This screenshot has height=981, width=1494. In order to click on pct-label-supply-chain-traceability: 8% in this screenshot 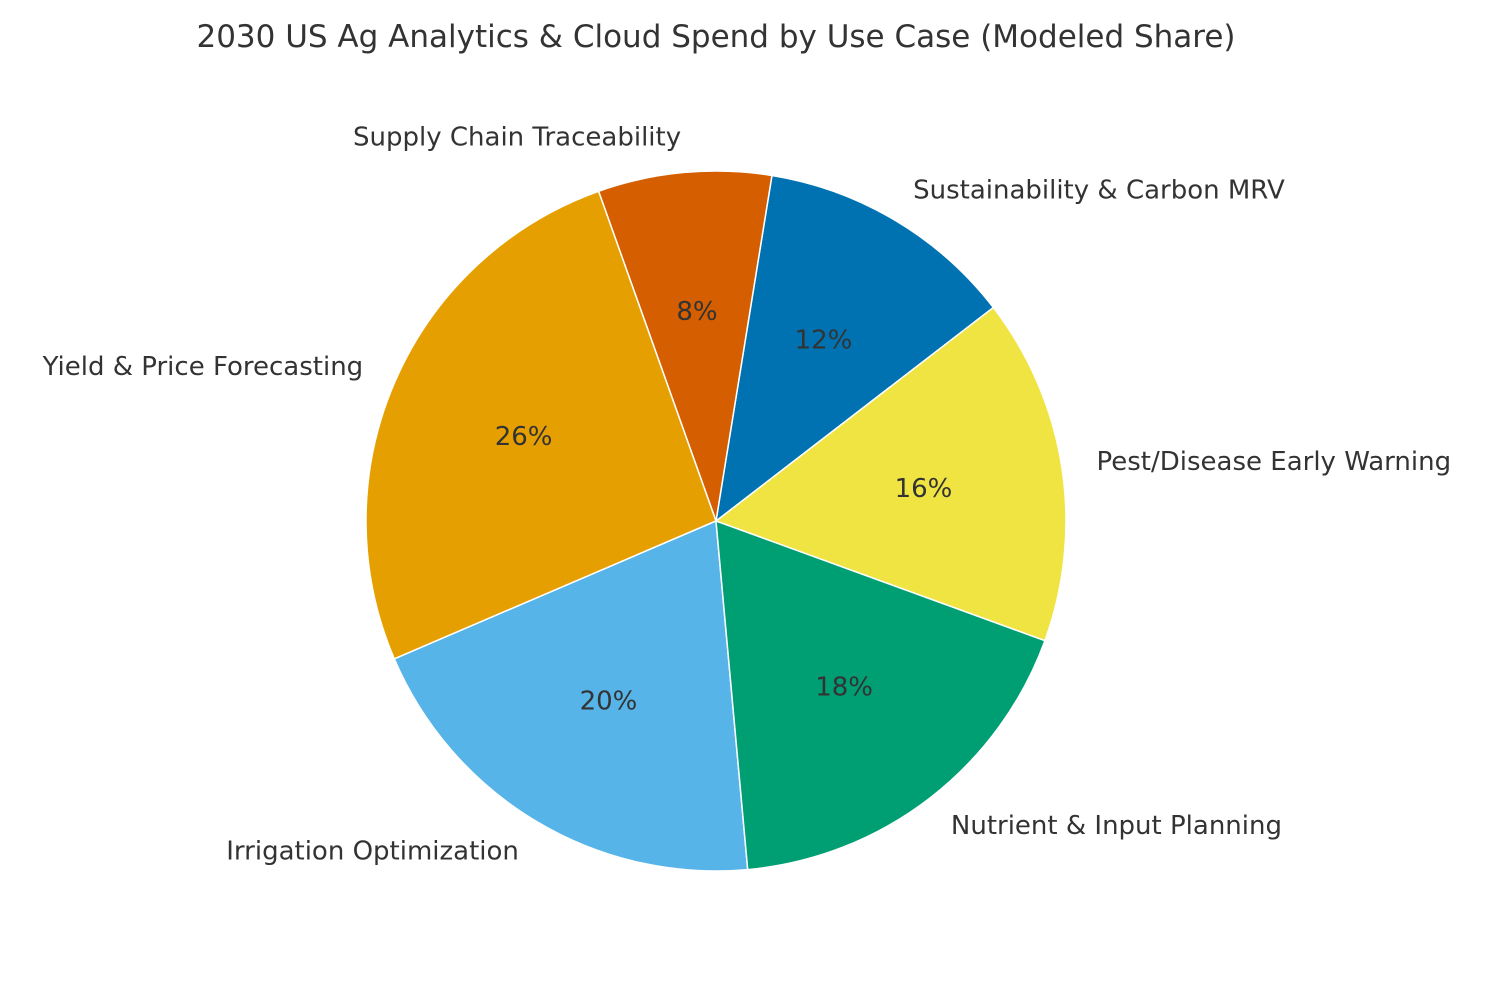, I will do `click(696, 312)`.